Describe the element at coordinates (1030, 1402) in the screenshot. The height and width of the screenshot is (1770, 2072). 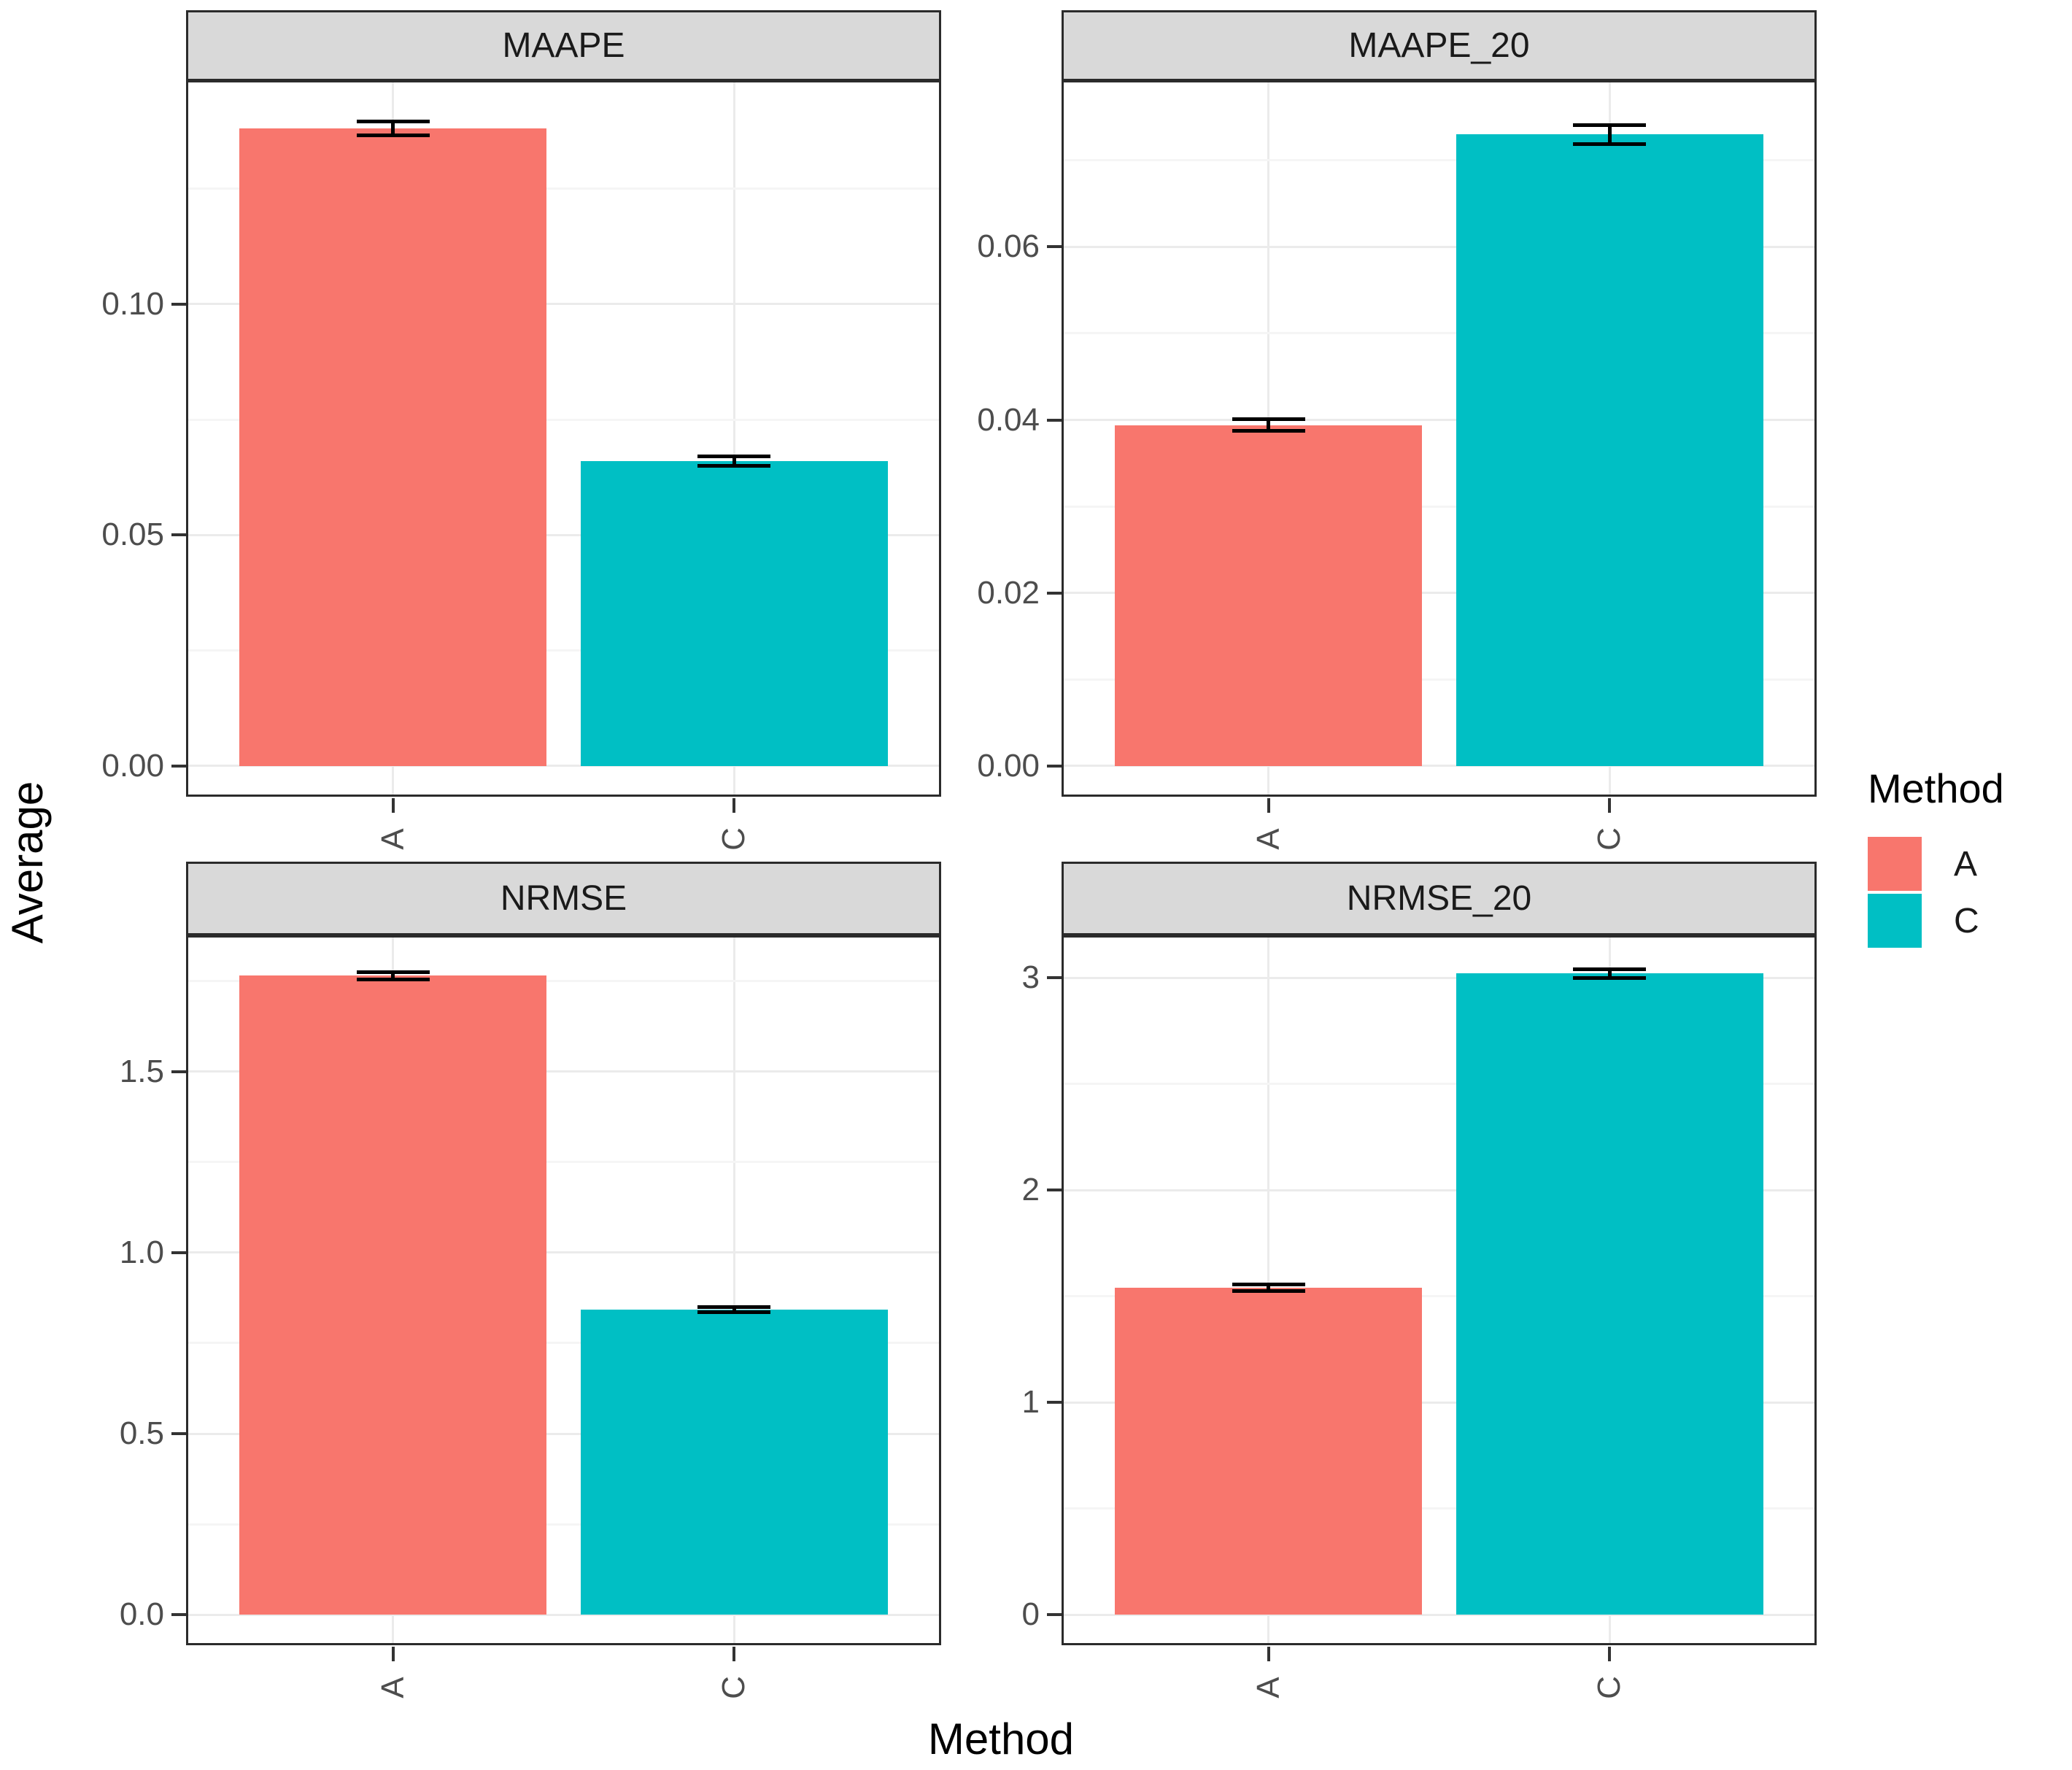
I see `y-tick-label: 1` at that location.